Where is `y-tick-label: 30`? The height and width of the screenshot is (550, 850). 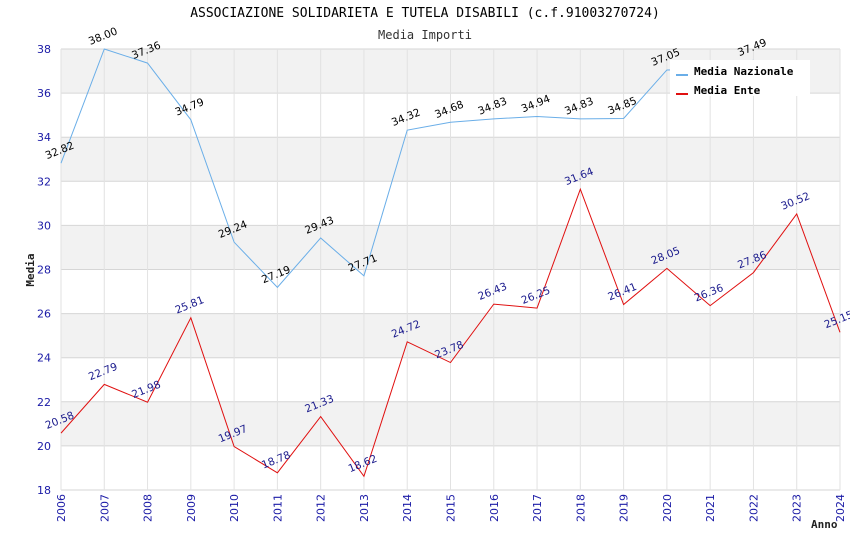 y-tick-label: 30 is located at coordinates (44, 225).